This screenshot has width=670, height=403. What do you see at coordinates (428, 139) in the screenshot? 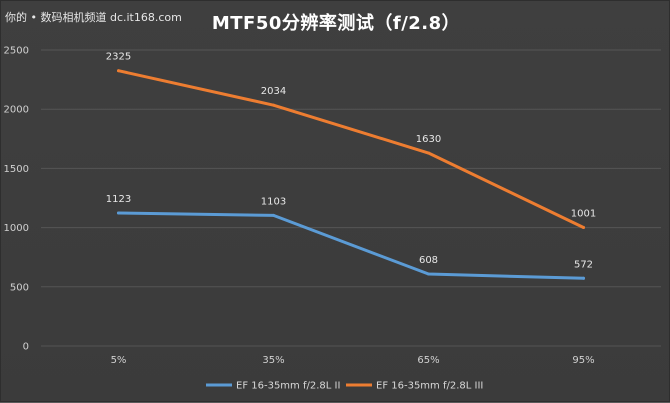
I see `data-label: 1630` at bounding box center [428, 139].